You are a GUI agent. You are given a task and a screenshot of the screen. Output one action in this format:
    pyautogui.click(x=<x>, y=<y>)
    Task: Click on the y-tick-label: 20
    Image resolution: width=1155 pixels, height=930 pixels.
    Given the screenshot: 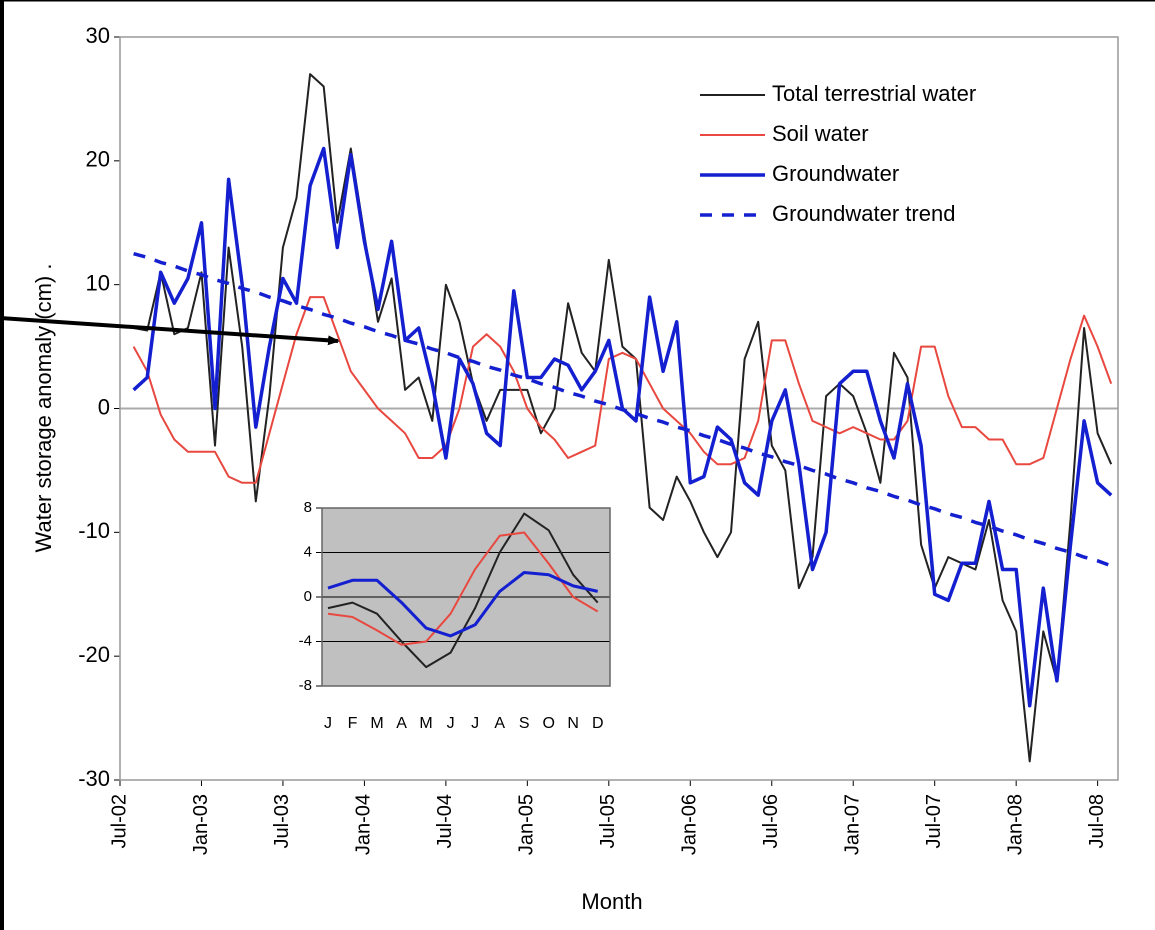 What is the action you would take?
    pyautogui.click(x=98, y=159)
    